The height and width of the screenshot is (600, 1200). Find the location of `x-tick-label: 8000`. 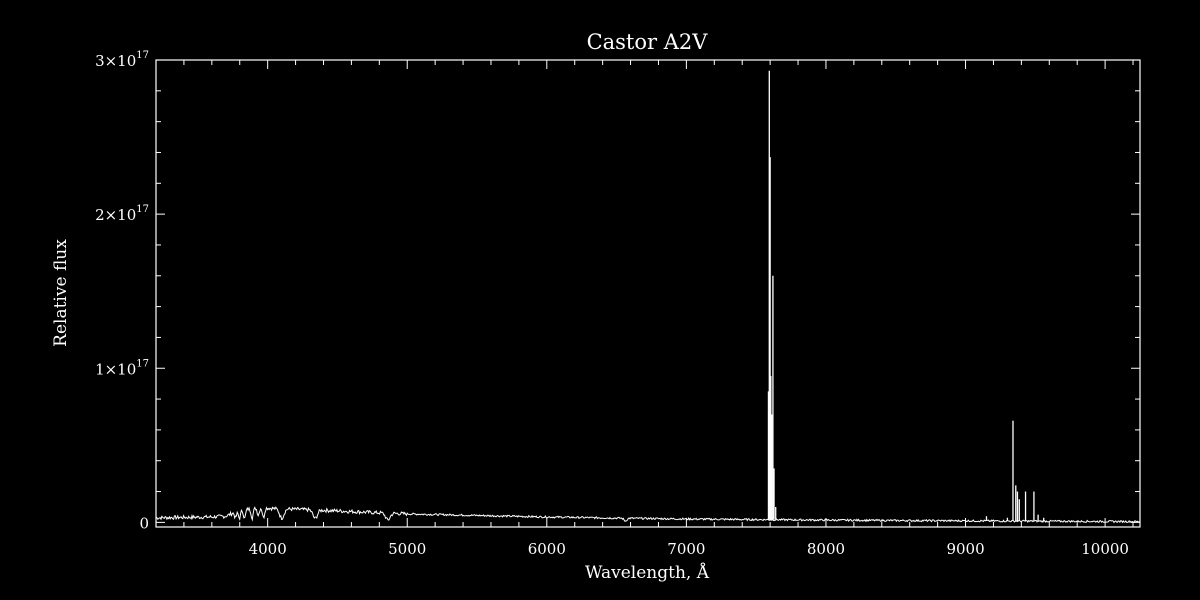

x-tick-label: 8000 is located at coordinates (826, 549).